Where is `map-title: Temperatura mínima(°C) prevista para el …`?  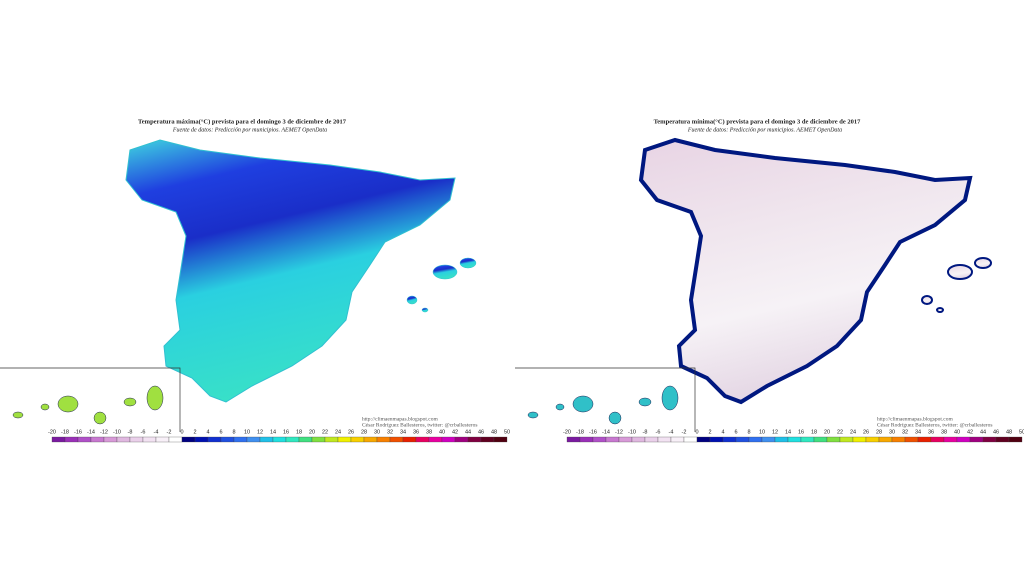 map-title: Temperatura mínima(°C) prevista para el … is located at coordinates (758, 121).